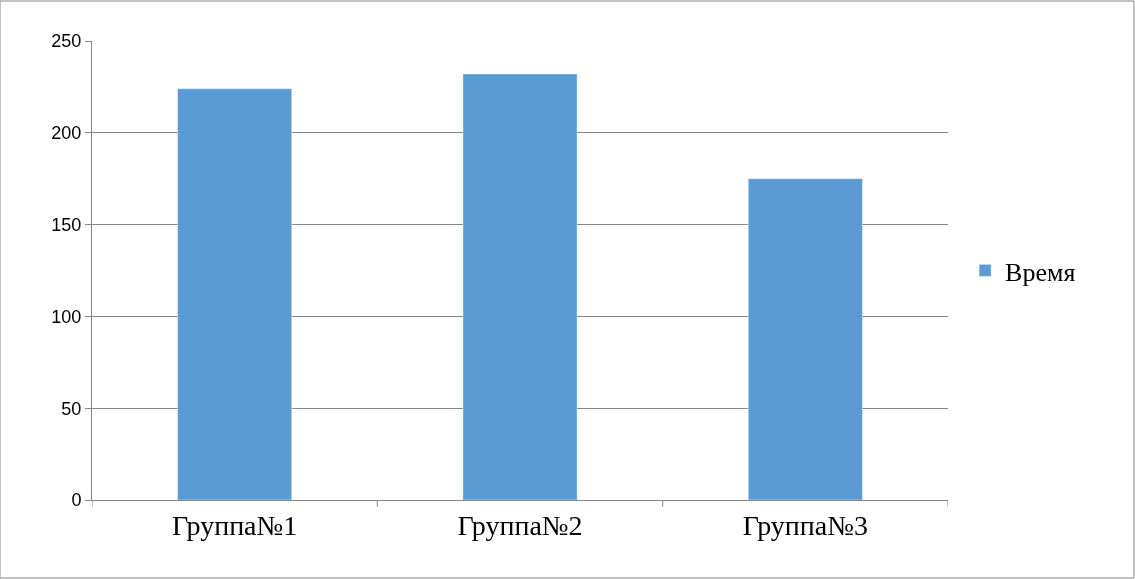  What do you see at coordinates (71, 408) in the screenshot?
I see `y-tick-label: 50` at bounding box center [71, 408].